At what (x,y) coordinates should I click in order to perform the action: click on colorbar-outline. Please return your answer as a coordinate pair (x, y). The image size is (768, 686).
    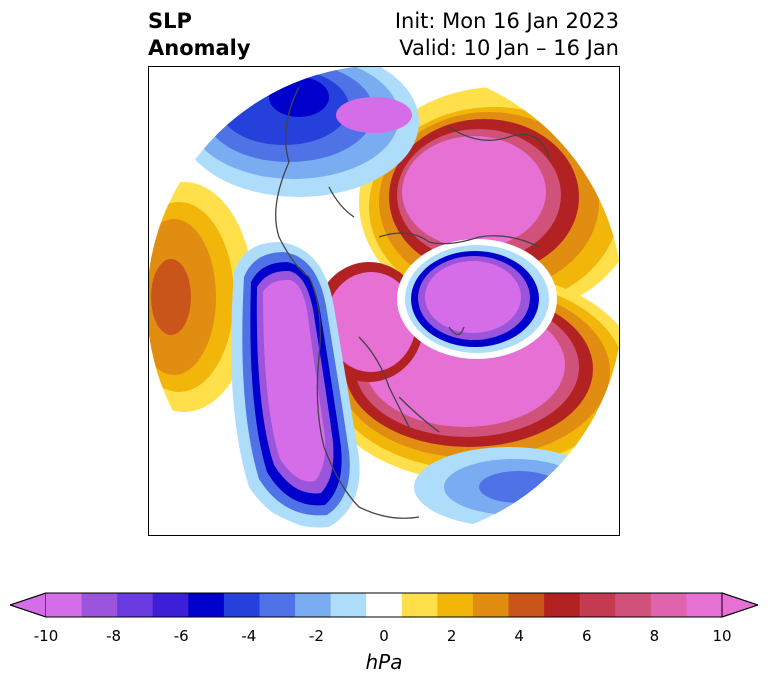
    Looking at the image, I should click on (384, 605).